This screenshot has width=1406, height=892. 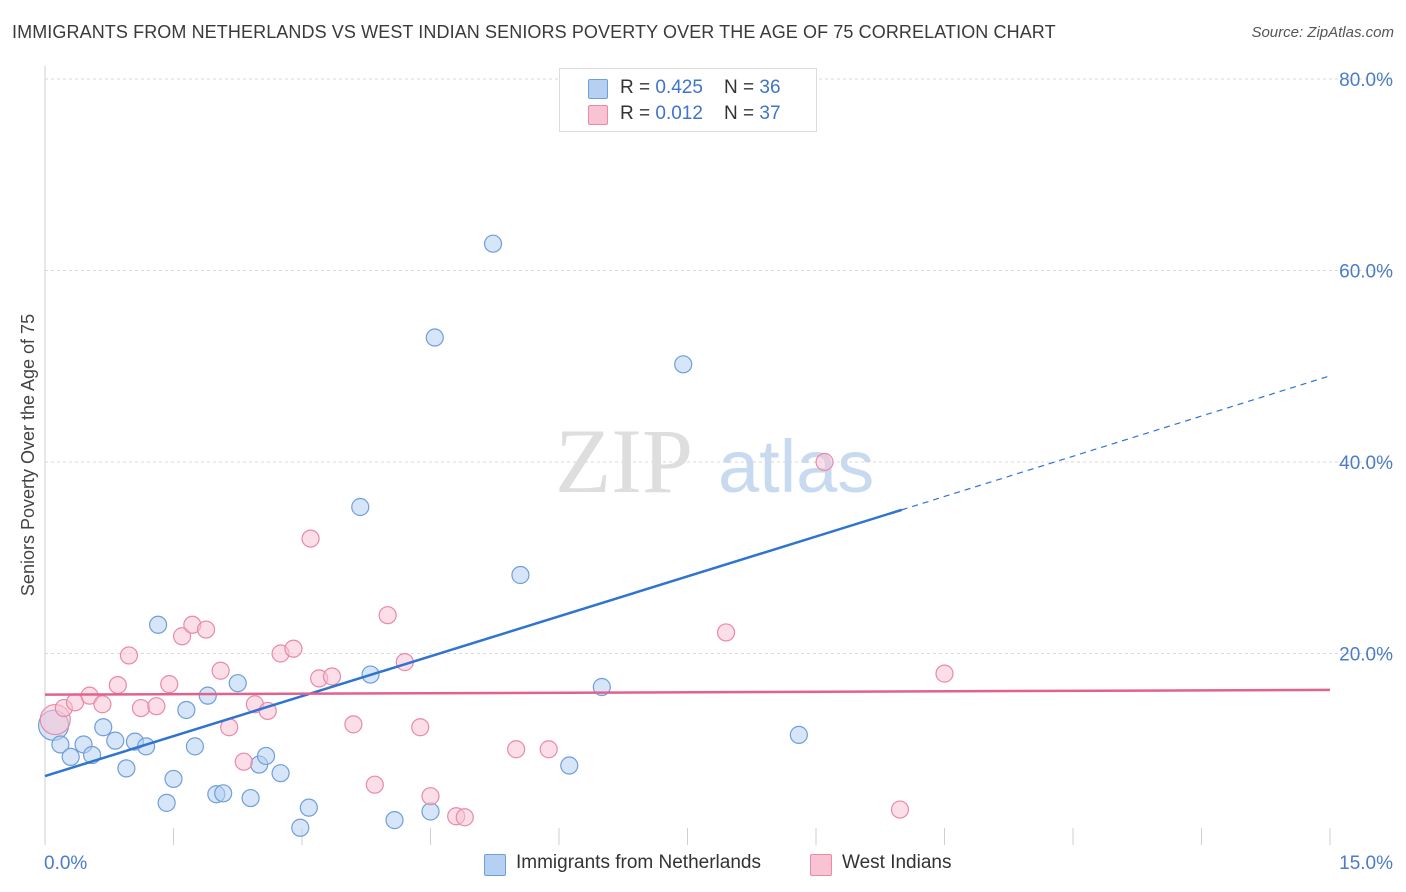 What do you see at coordinates (821, 865) in the screenshot?
I see `bottom-legend-swatch-pink` at bounding box center [821, 865].